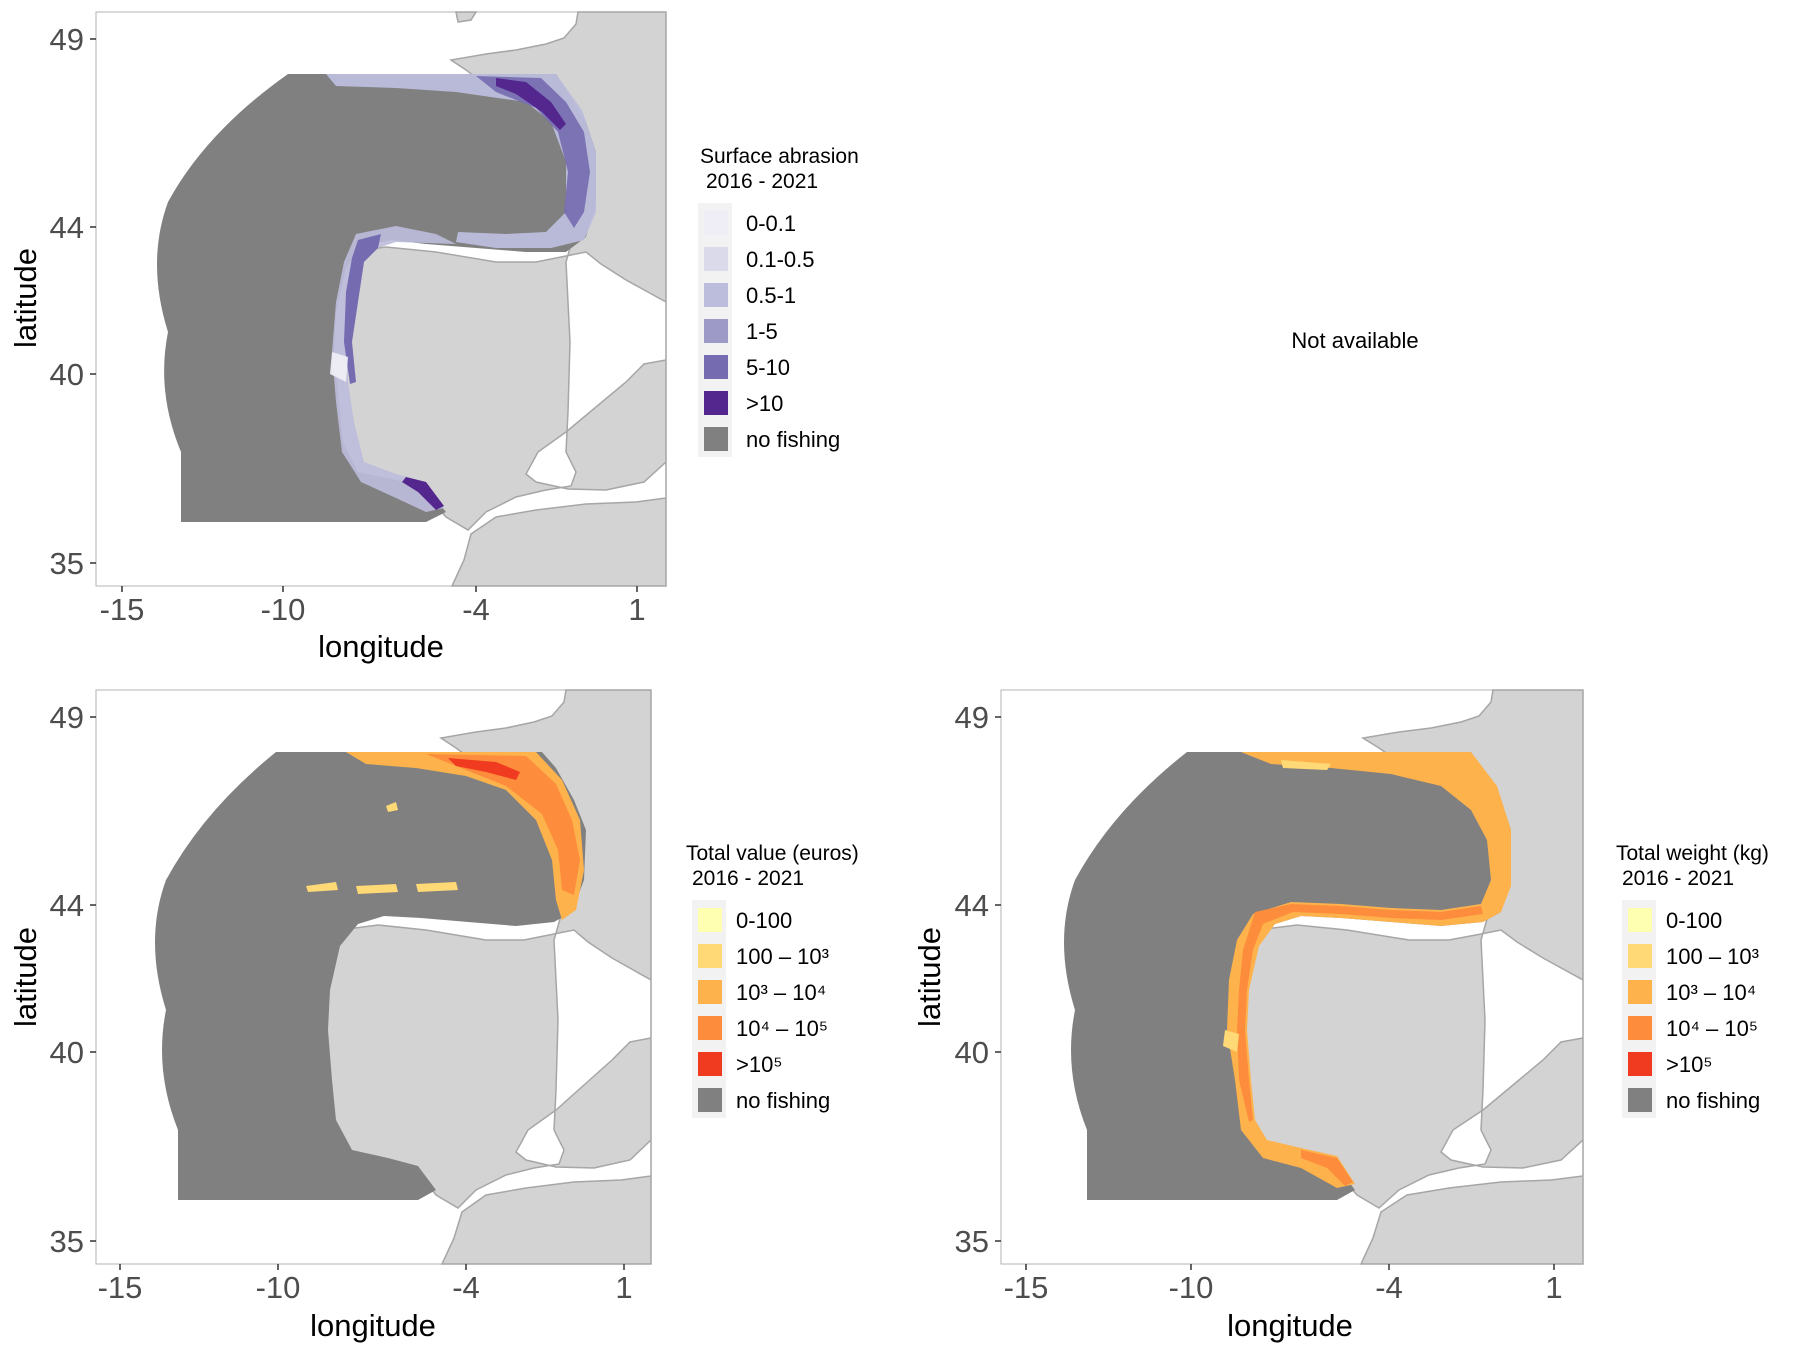 The image size is (1800, 1355). What do you see at coordinates (764, 403) in the screenshot?
I see `legend-label: >10` at bounding box center [764, 403].